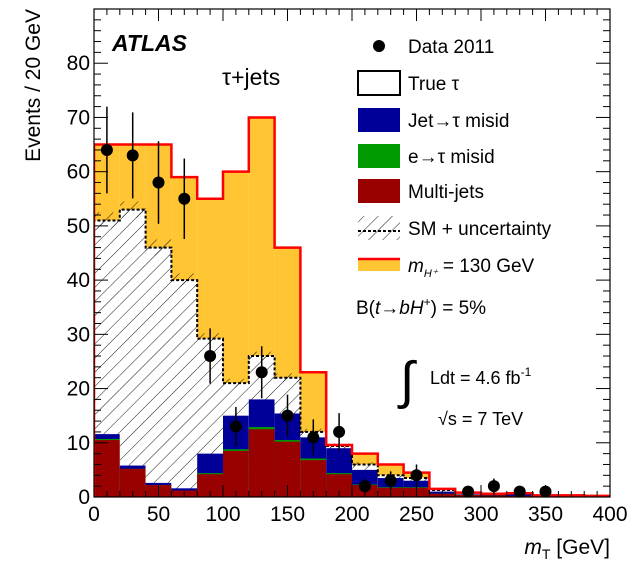  I want to click on x-tick-label: 350, so click(545, 514).